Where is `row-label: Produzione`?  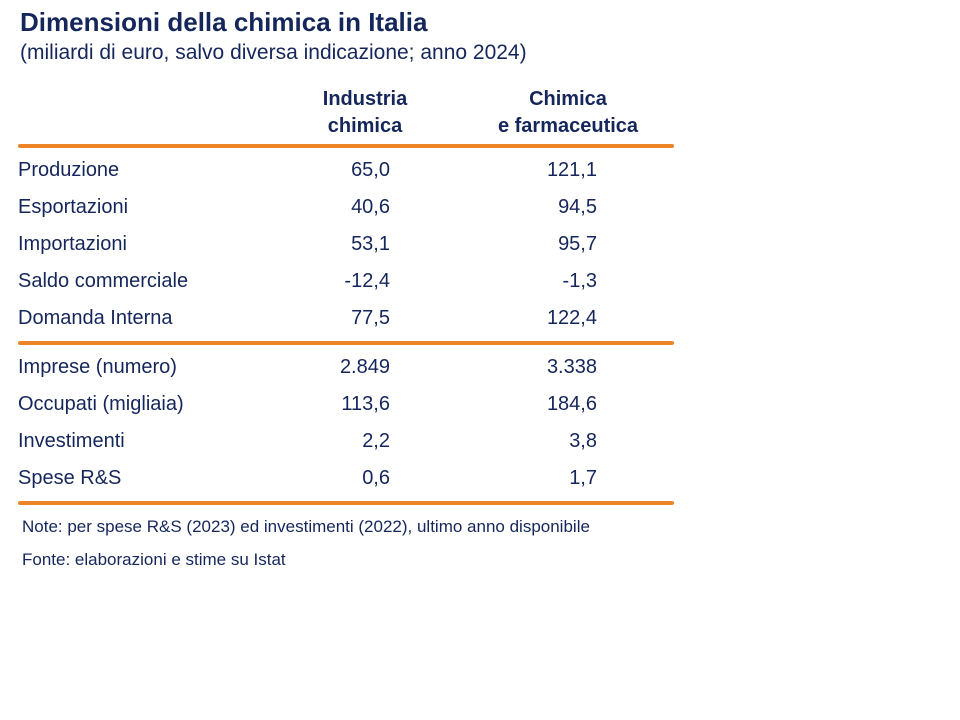
row-label: Produzione is located at coordinates (69, 170).